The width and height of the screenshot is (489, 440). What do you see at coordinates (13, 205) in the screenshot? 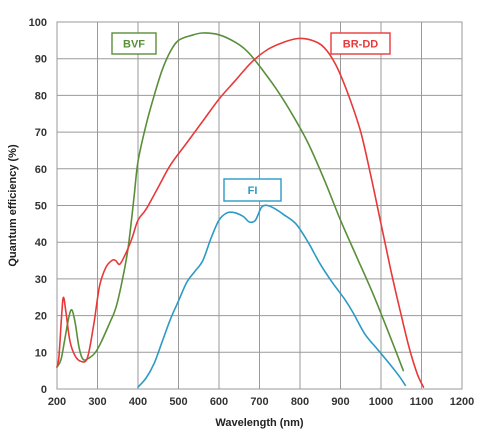
I see `y-axis-label: Quantum efficiency (%)` at bounding box center [13, 205].